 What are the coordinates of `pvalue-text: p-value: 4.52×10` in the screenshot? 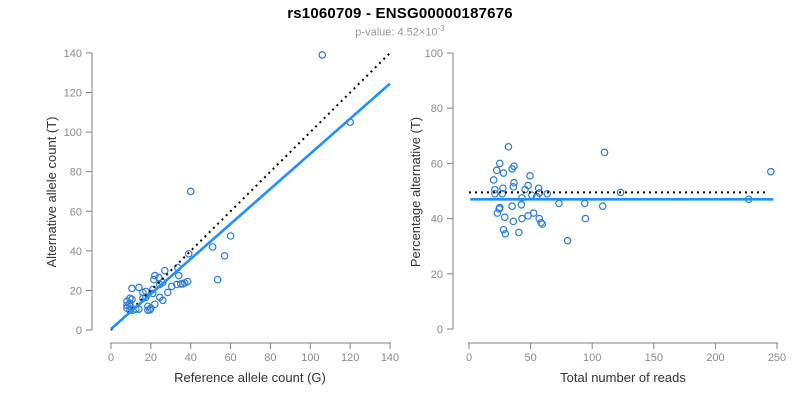 It's located at (396, 32).